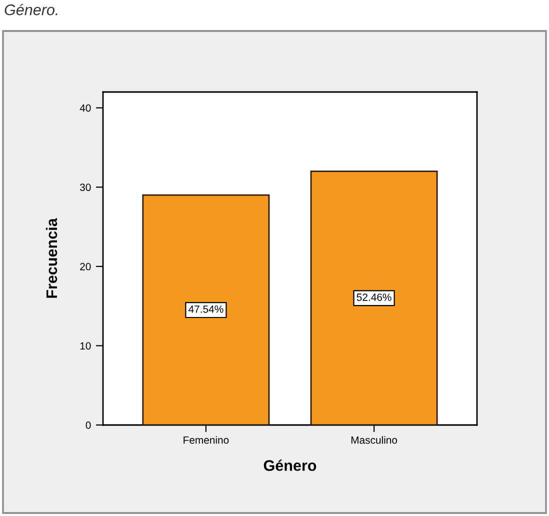  Describe the element at coordinates (85, 108) in the screenshot. I see `y-tick-label: 40` at that location.